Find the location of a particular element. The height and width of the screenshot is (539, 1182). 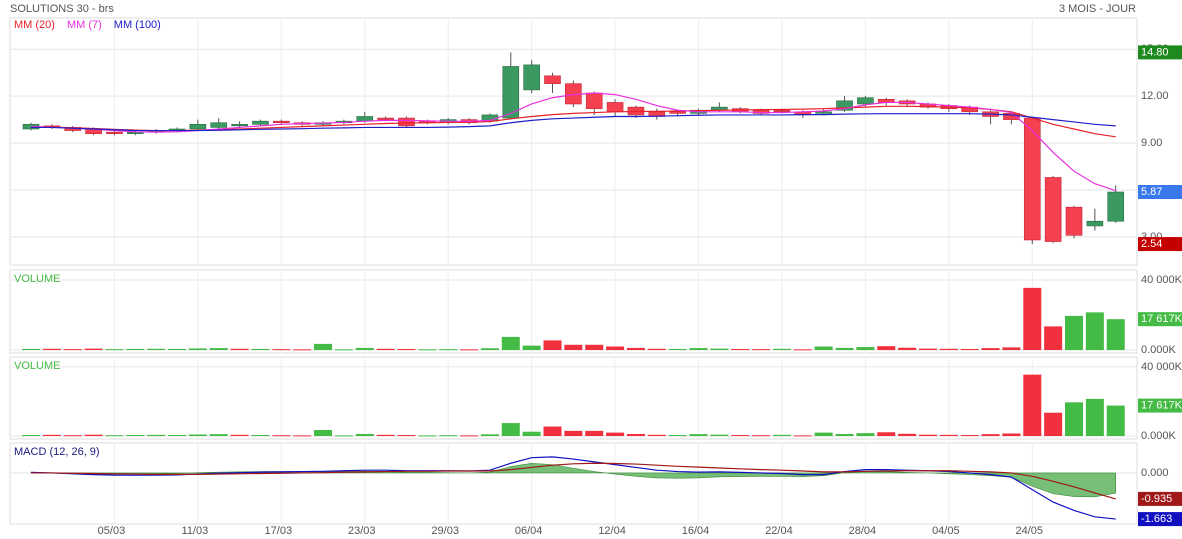

moving-average is located at coordinates (573, 121).